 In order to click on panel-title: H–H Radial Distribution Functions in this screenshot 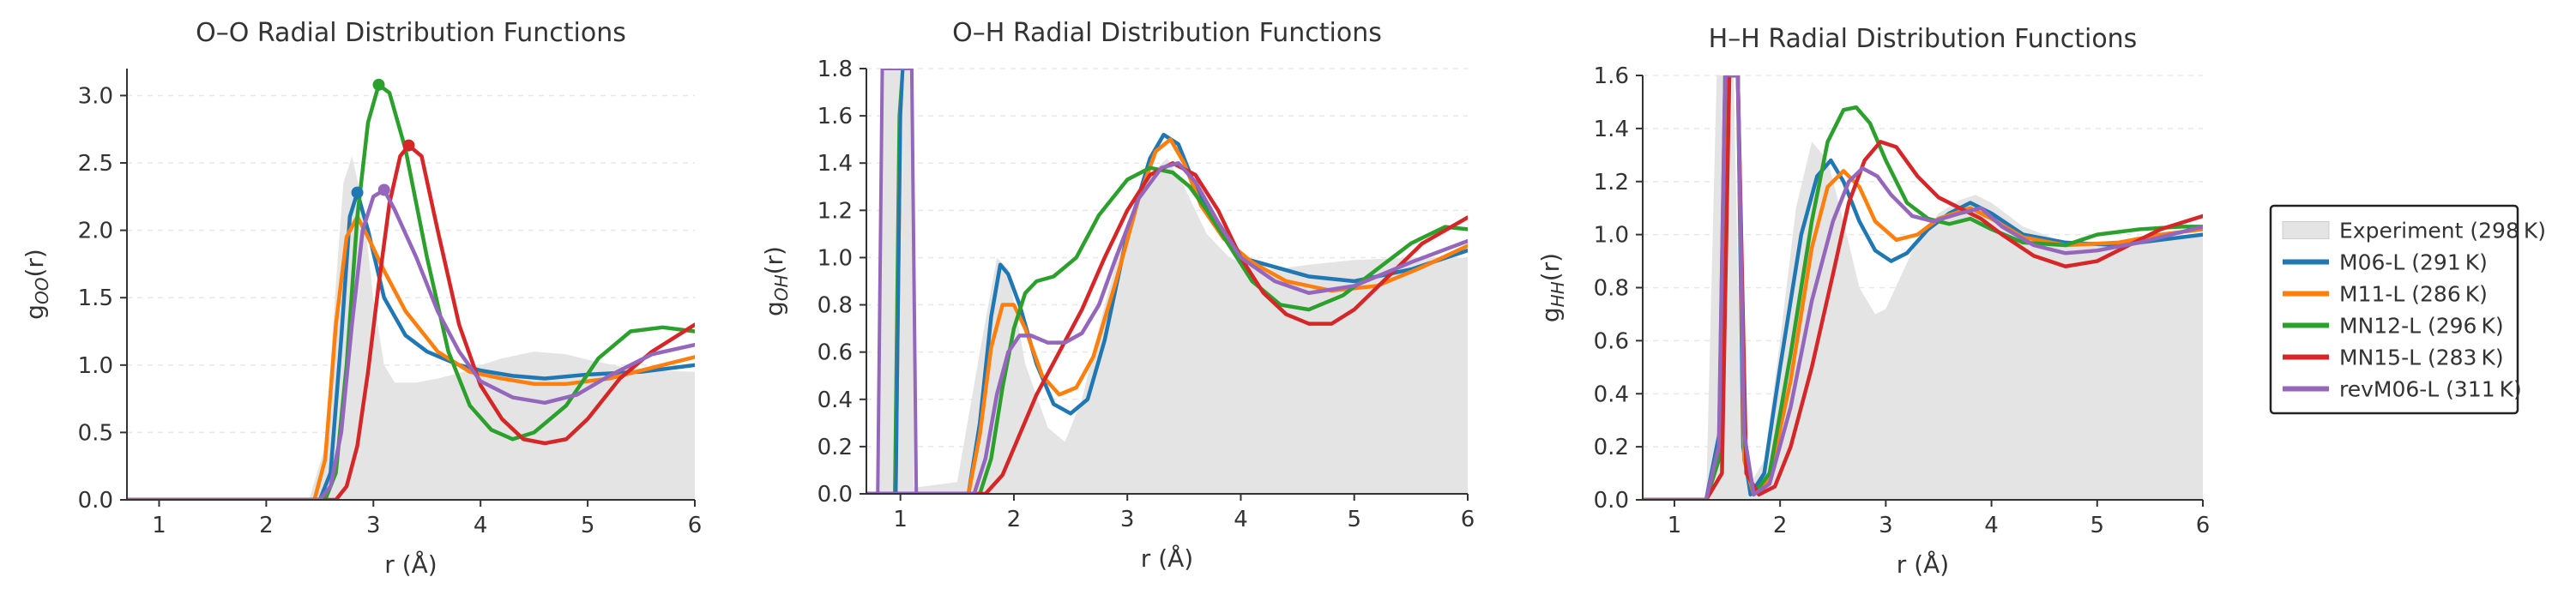, I will do `click(1923, 39)`.